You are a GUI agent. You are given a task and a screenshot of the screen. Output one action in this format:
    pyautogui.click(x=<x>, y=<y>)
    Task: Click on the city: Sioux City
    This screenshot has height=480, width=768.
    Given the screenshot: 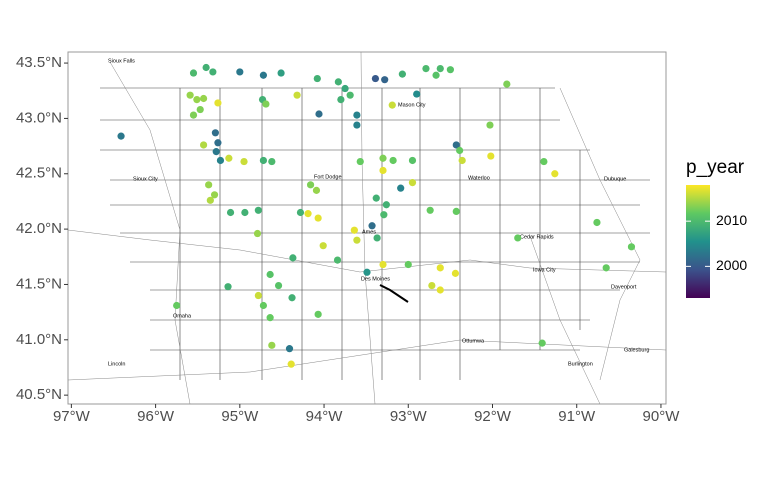 What is the action you would take?
    pyautogui.click(x=145, y=179)
    